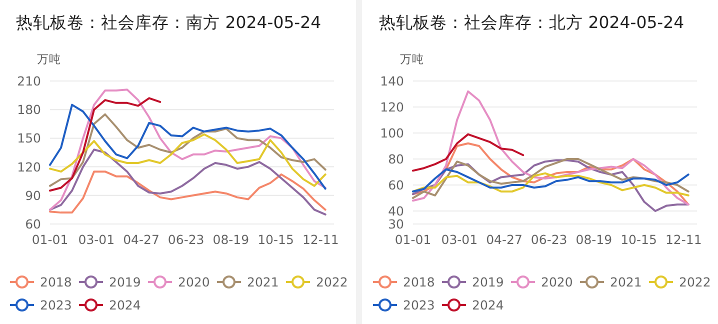 This screenshot has height=324, width=718. I want to click on y-tick-label: 80, so click(396, 159).